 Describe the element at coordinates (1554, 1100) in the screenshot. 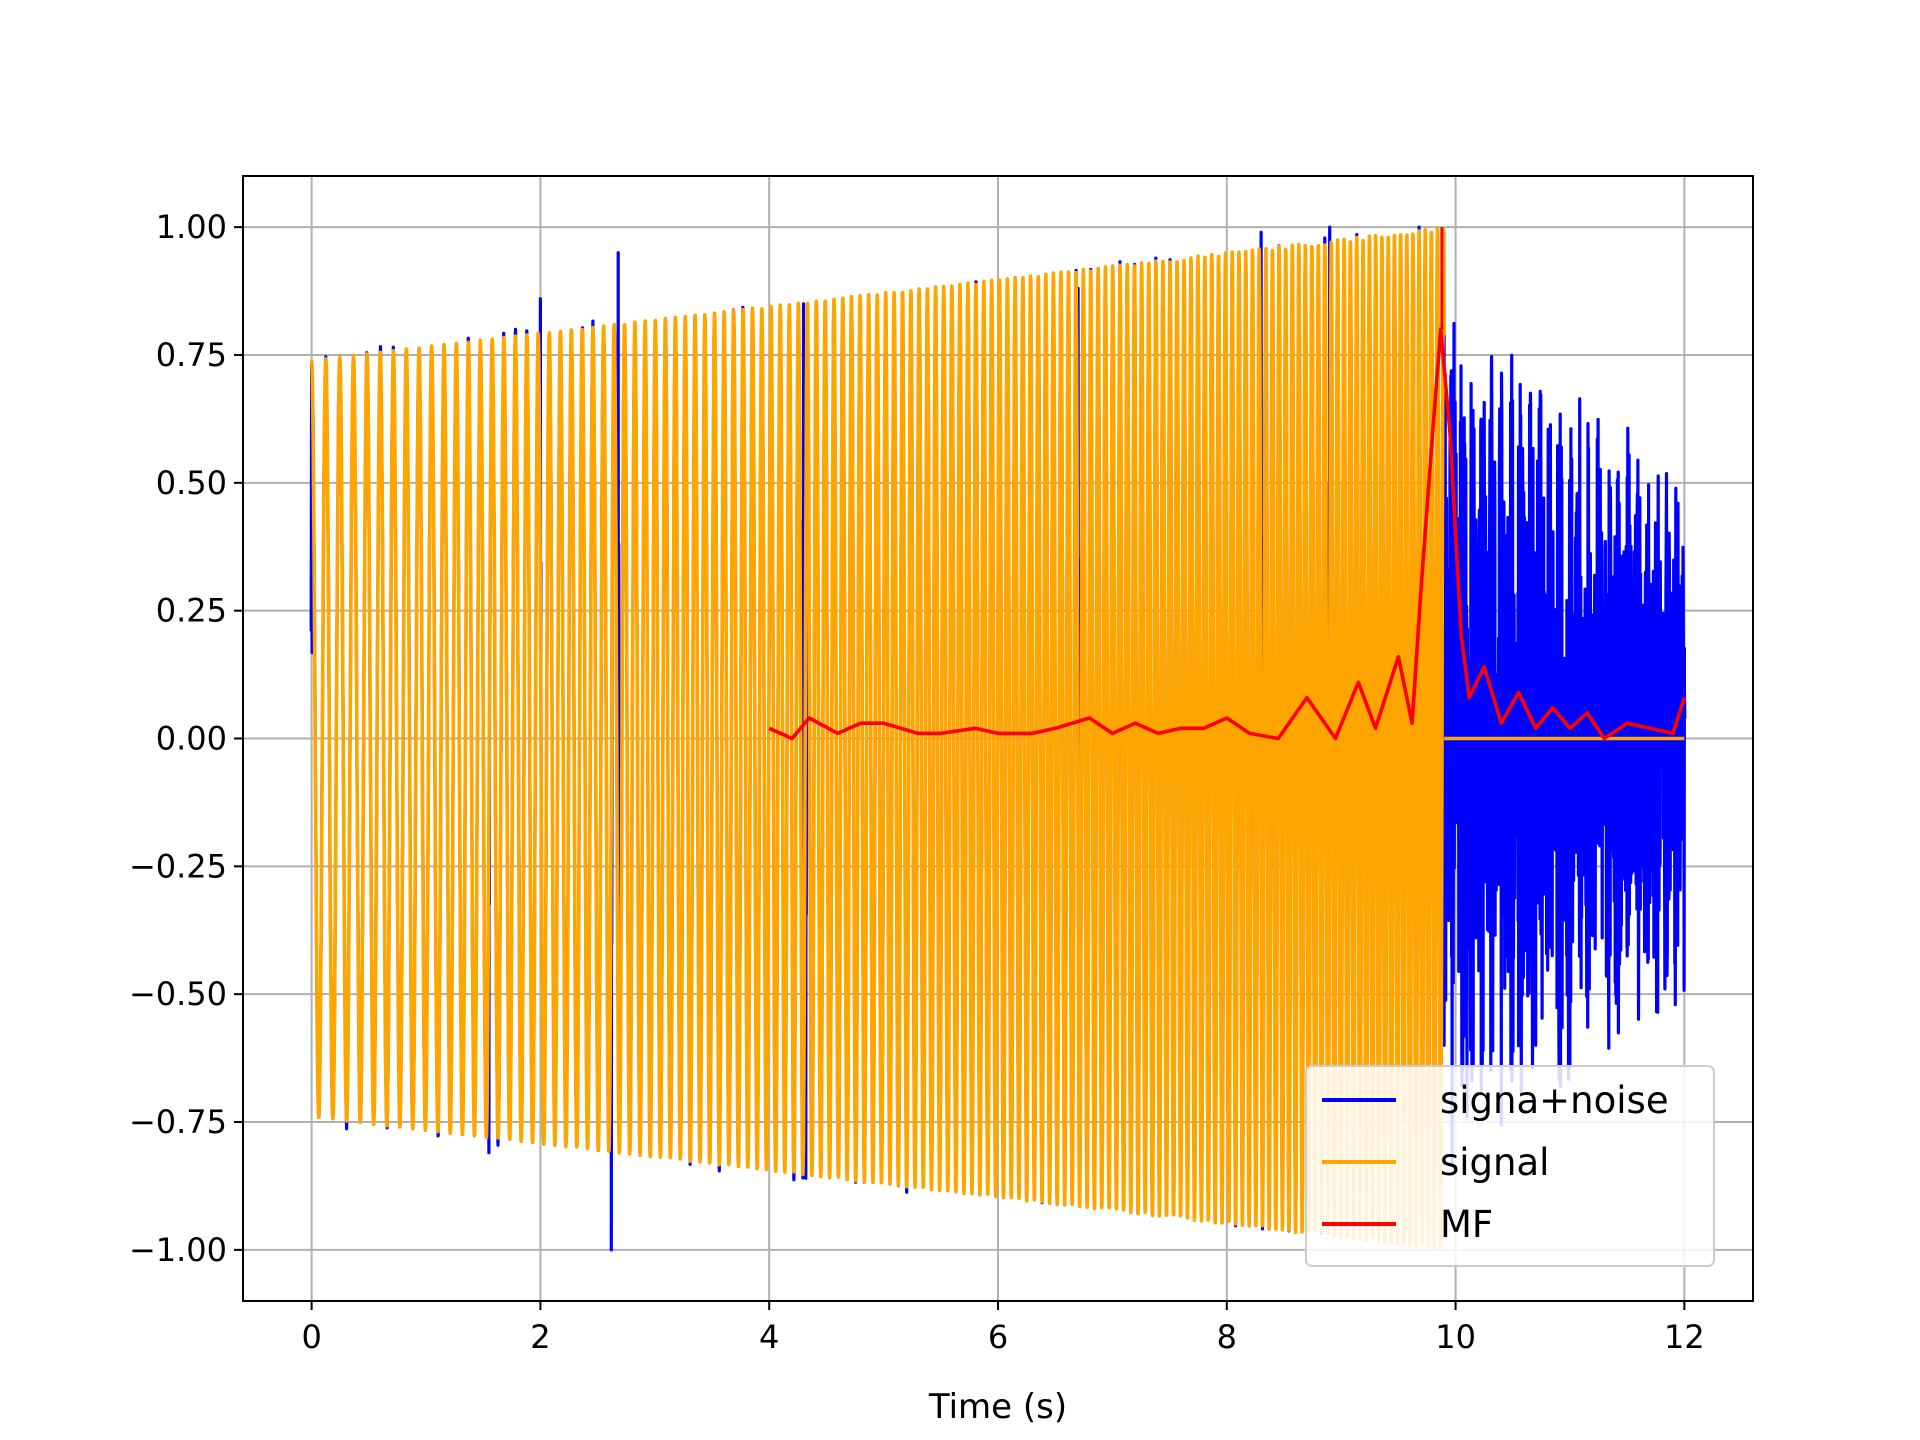

I see `legend-label-signa-noise: signa+noise` at that location.